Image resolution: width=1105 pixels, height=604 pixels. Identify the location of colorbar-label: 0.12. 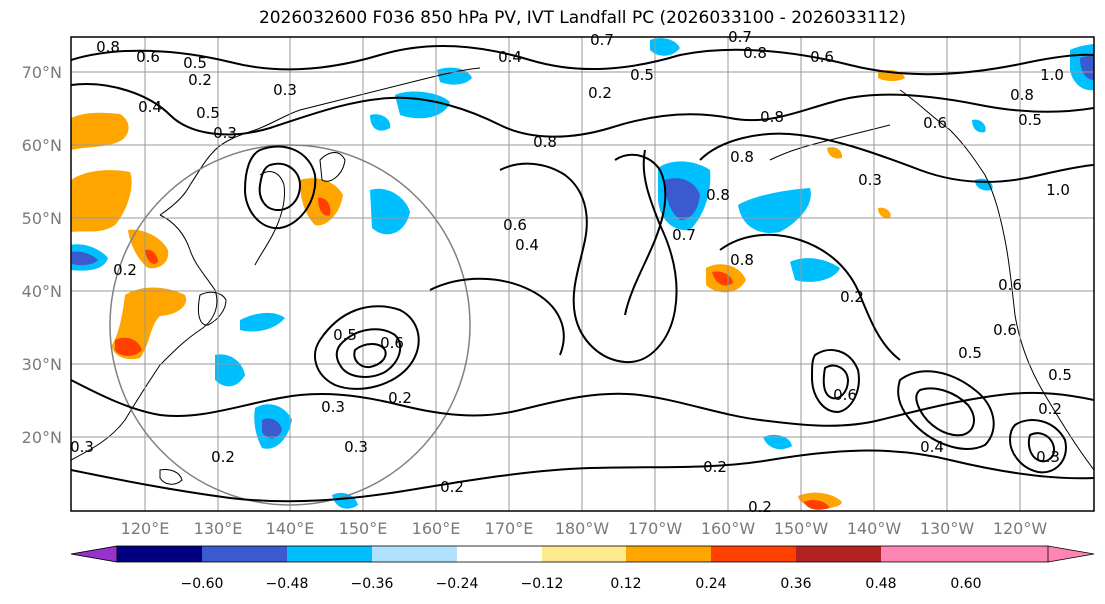
(625, 584).